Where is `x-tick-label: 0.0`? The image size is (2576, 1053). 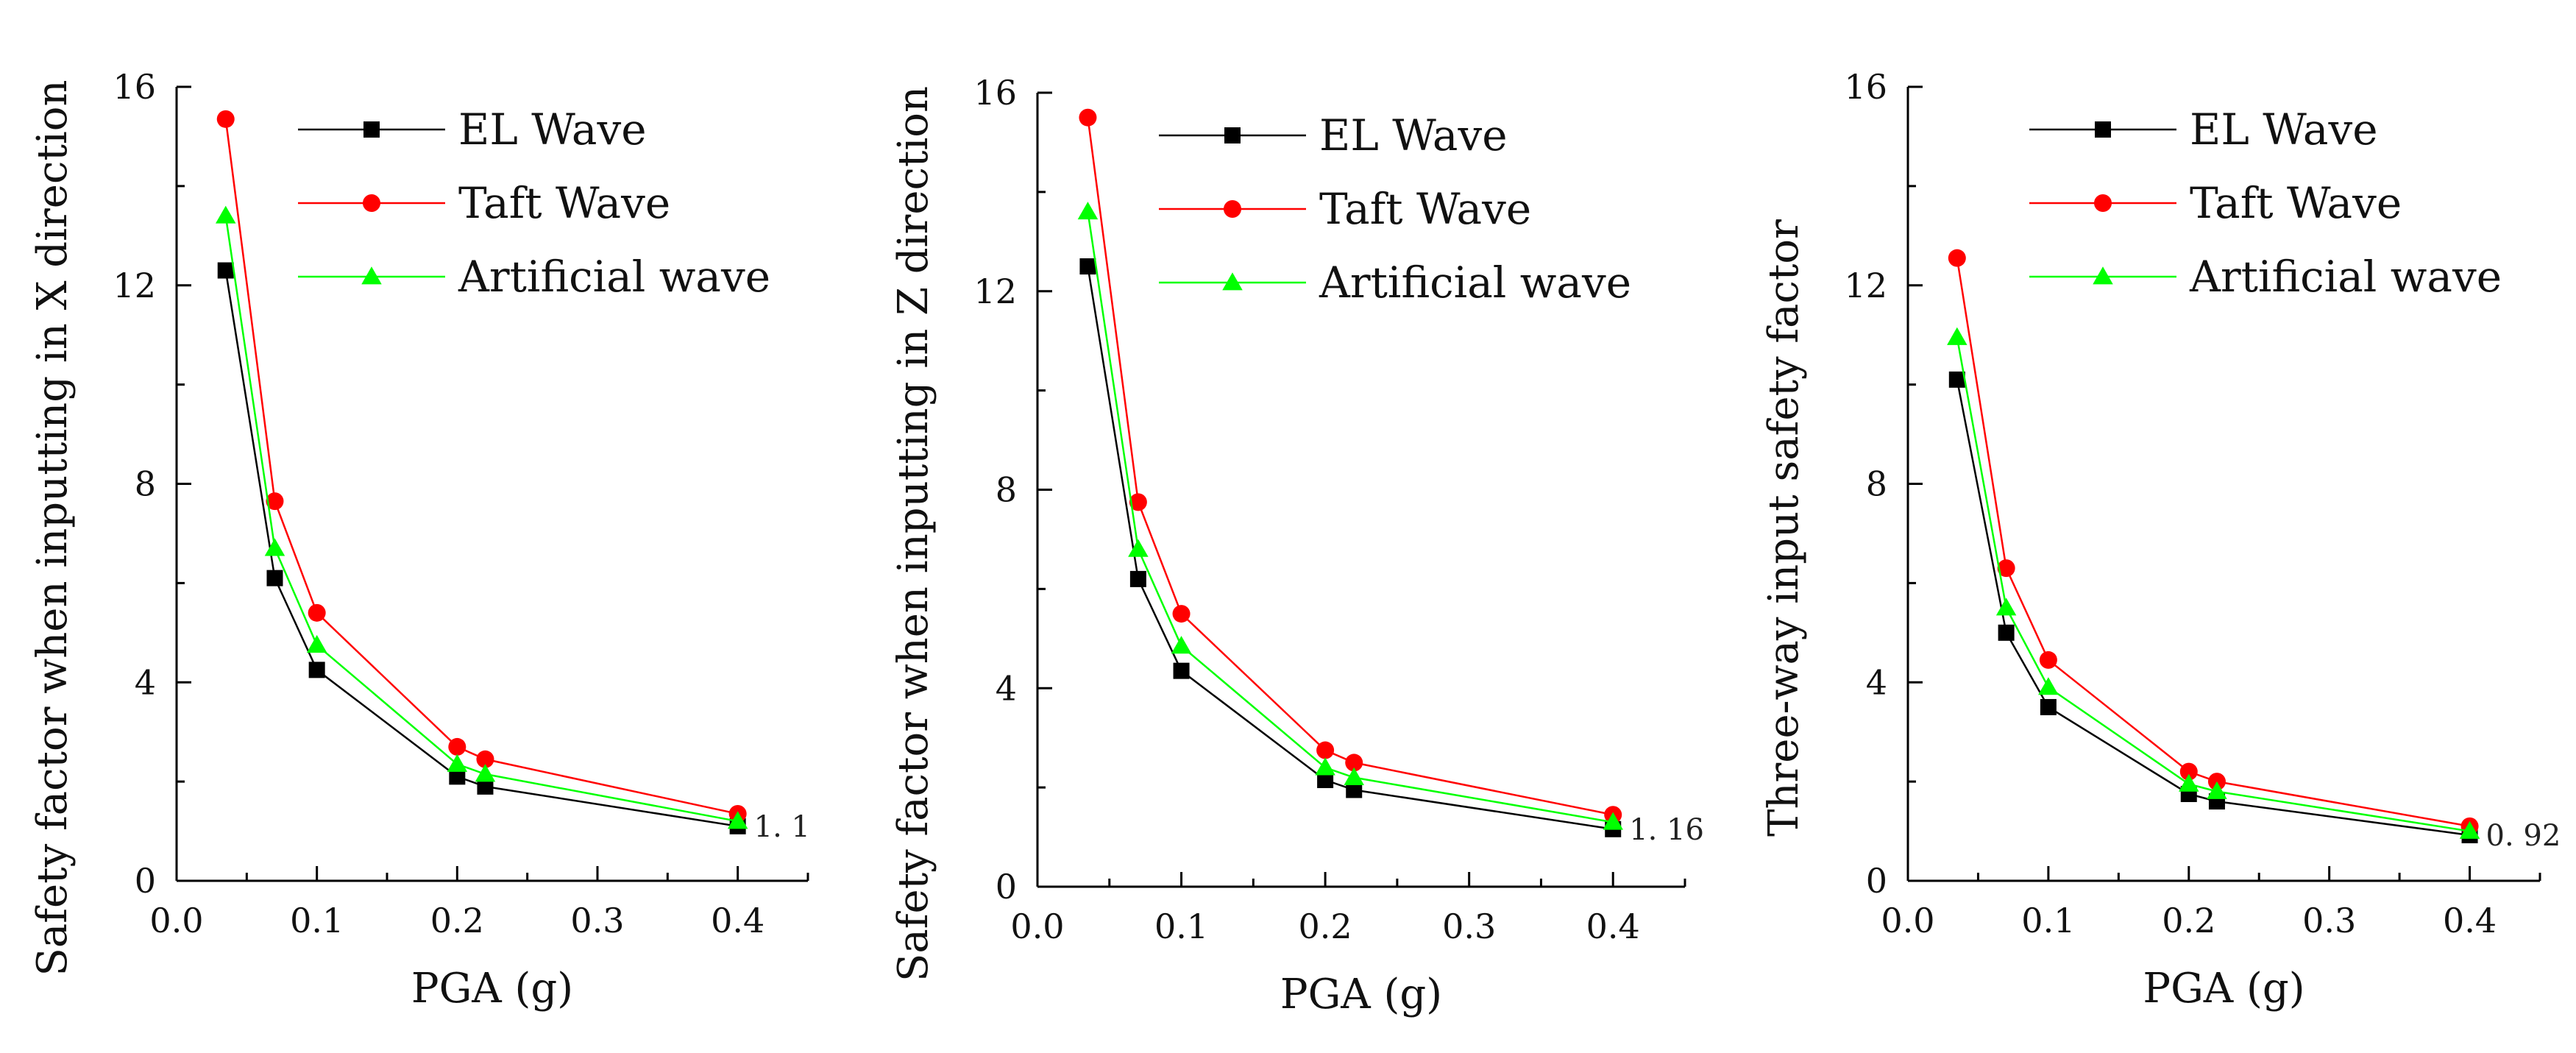
x-tick-label: 0.0 is located at coordinates (1037, 926).